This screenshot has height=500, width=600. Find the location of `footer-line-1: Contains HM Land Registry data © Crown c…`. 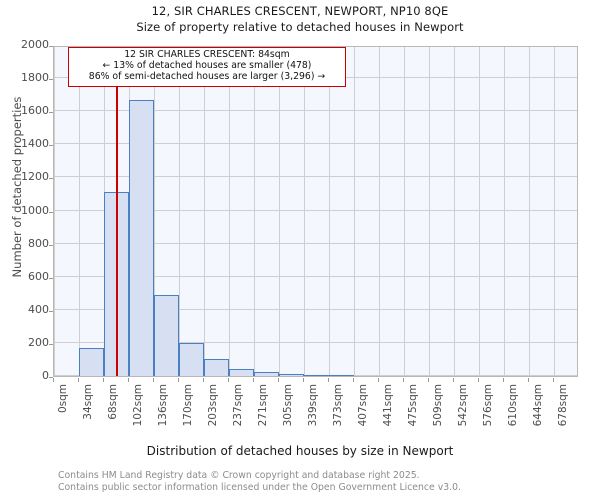

footer-line-1: Contains HM Land Registry data © Crown c… is located at coordinates (239, 475).